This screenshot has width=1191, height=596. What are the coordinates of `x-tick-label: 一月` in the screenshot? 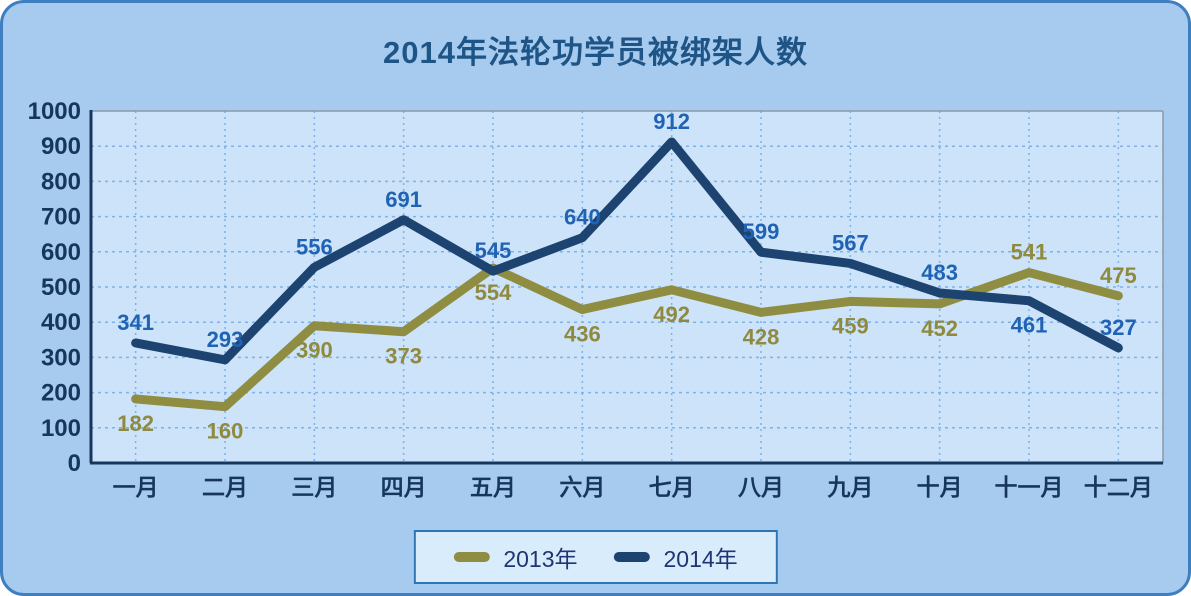 It's located at (136, 487).